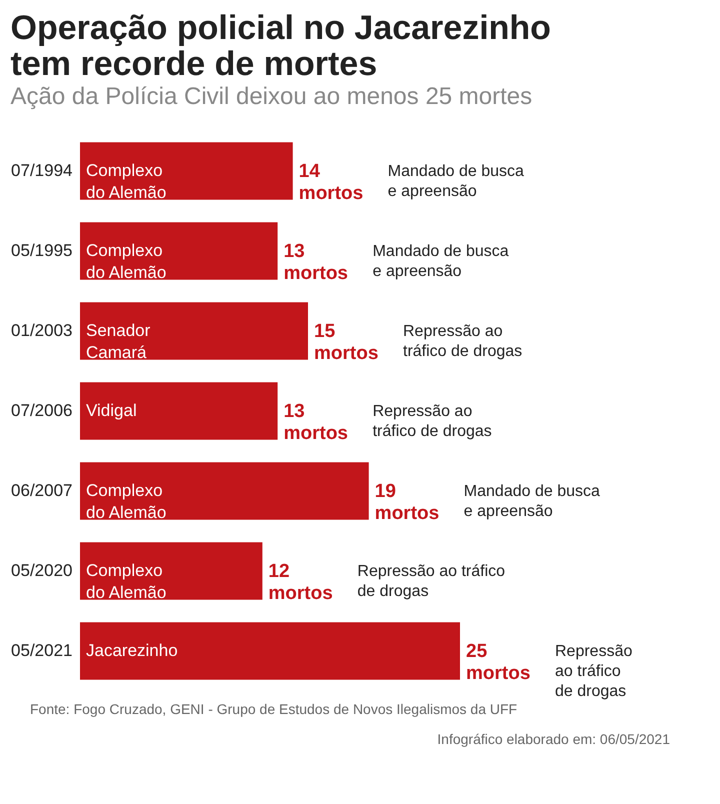  I want to click on y-tick-label: 05/2021, so click(41, 650).